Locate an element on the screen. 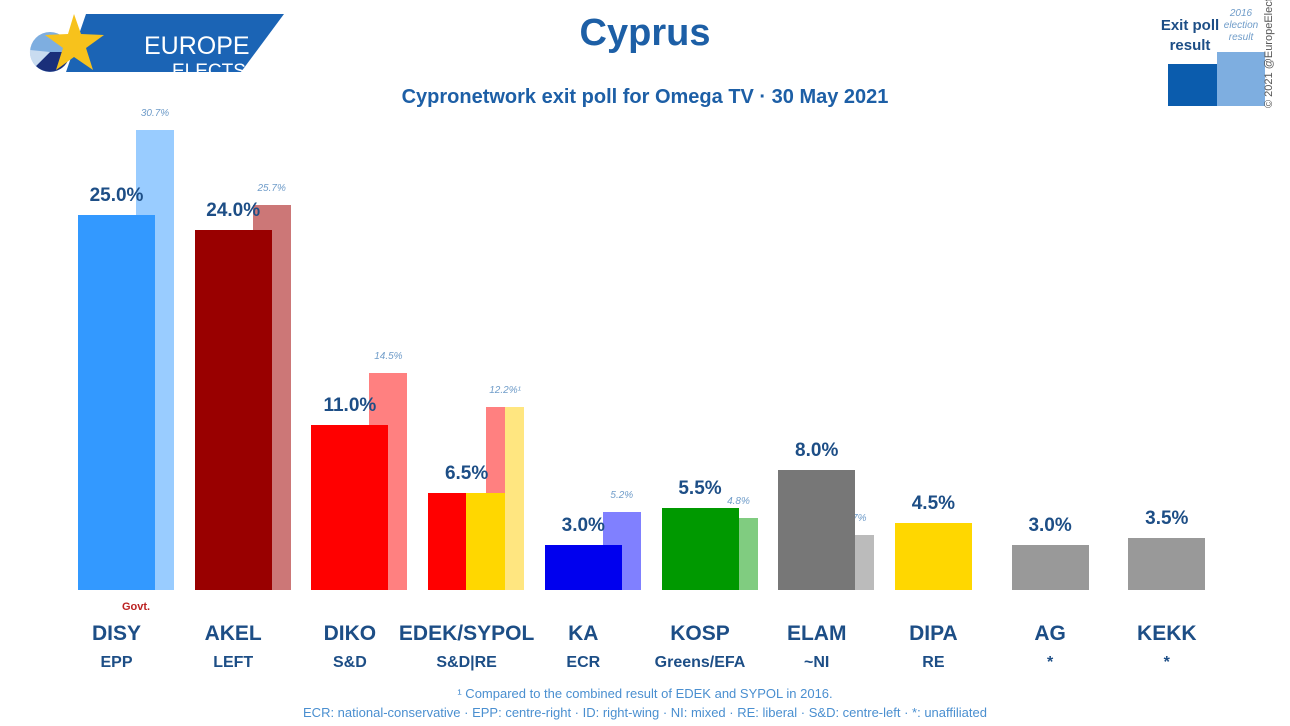 Image resolution: width=1290 pixels, height=726 pixels. govt-annotation: Govt. is located at coordinates (136, 607).